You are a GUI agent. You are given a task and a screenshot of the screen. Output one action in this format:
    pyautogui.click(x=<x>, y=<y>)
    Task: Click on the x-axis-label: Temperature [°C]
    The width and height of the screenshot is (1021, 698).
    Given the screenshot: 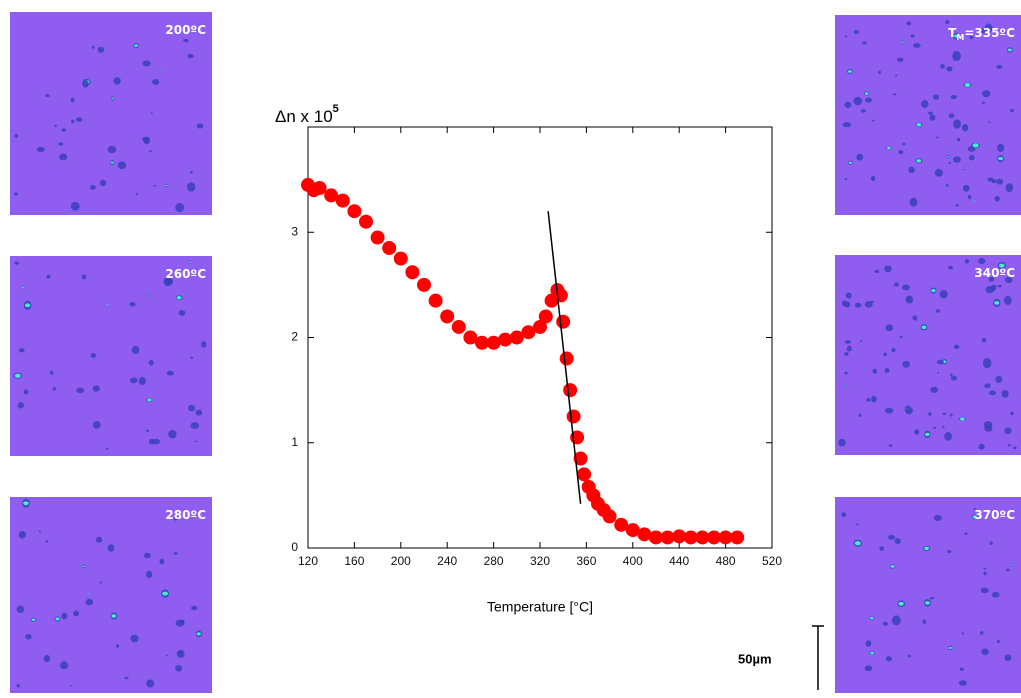 What is the action you would take?
    pyautogui.click(x=540, y=607)
    